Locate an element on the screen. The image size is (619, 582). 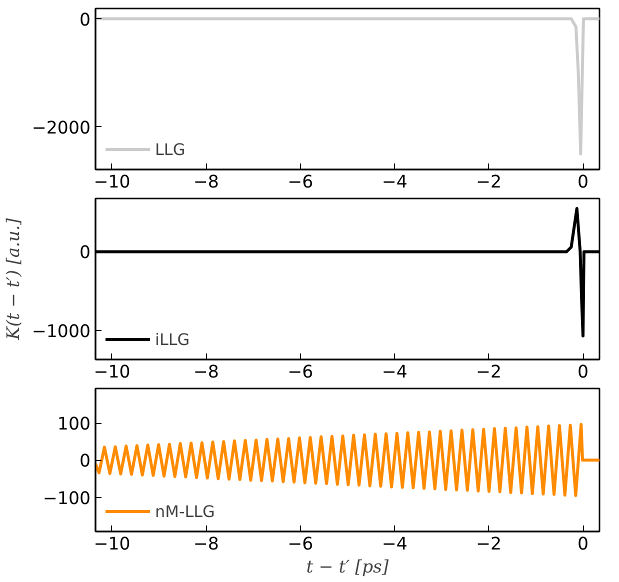
x-axis-title: t − t′ [ps] is located at coordinates (347, 568).